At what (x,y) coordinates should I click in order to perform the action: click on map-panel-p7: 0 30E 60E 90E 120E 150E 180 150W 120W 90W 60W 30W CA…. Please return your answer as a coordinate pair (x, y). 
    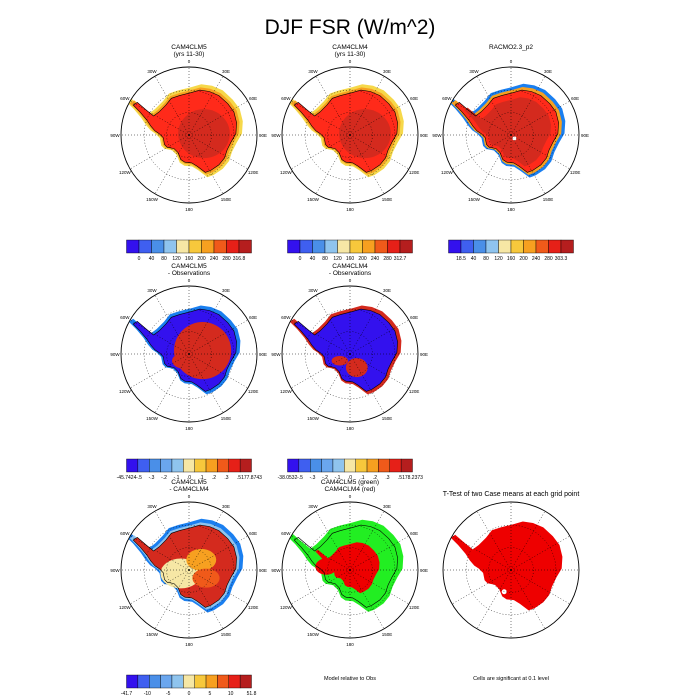
    Looking at the image, I should click on (188, 588).